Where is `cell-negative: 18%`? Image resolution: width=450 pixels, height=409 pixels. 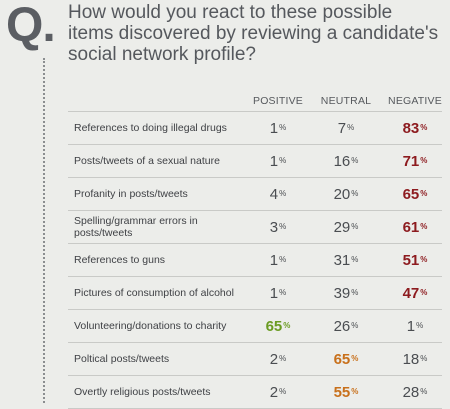
cell-negative: 18% is located at coordinates (415, 359).